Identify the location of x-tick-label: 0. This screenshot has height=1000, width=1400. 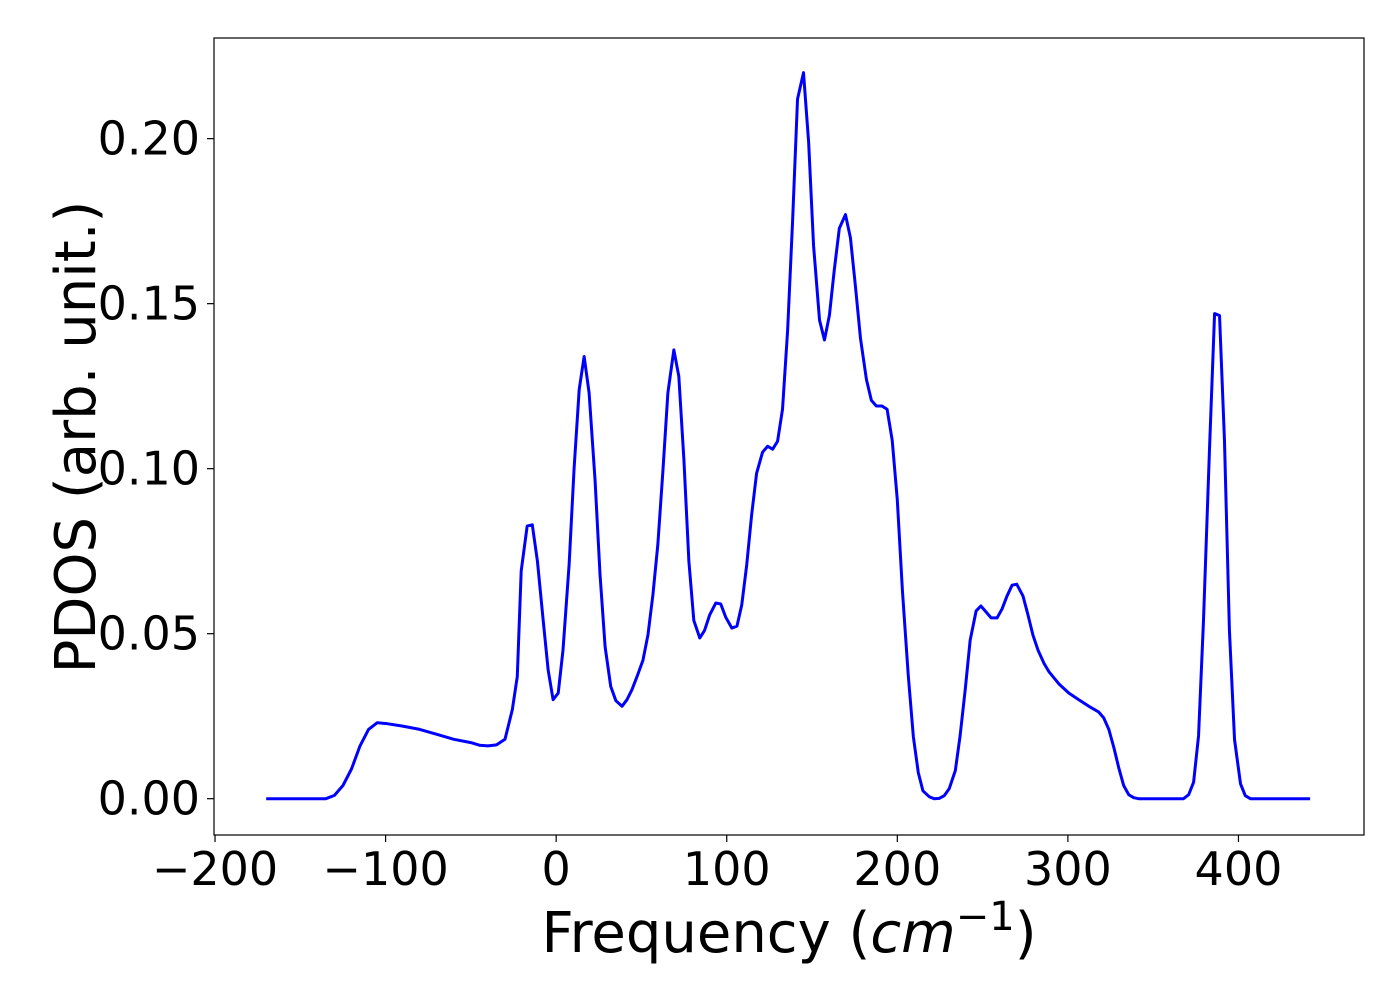
(556, 869).